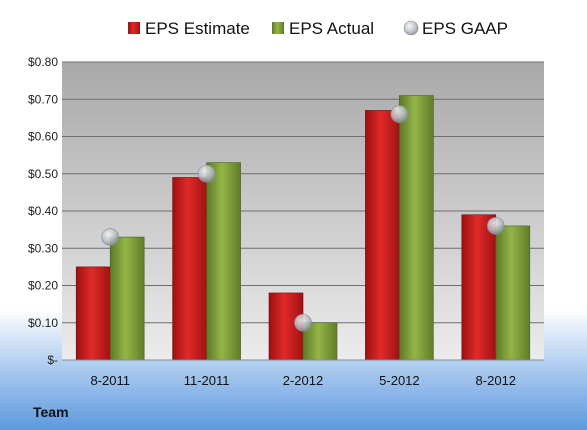 This screenshot has width=587, height=430. What do you see at coordinates (207, 380) in the screenshot?
I see `x-tick-label: 11-2011` at bounding box center [207, 380].